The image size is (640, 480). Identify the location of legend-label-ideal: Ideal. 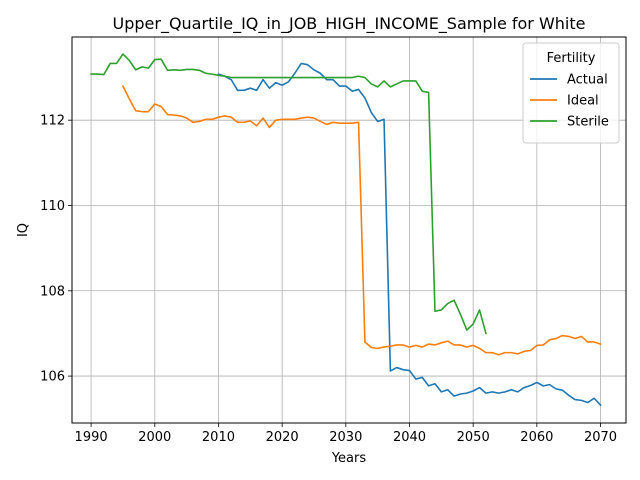
(583, 101).